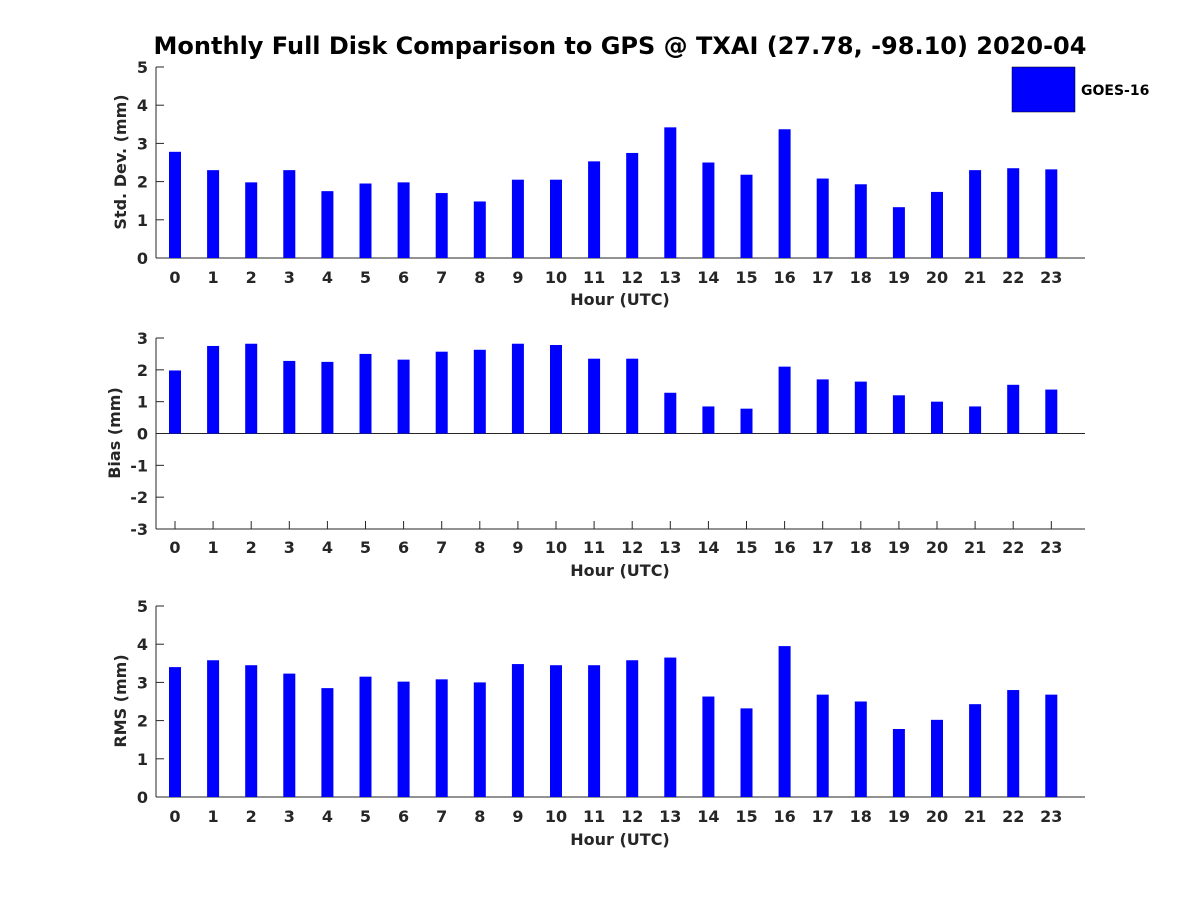 This screenshot has width=1200, height=900. Describe the element at coordinates (120, 161) in the screenshot. I see `y-axis-label: Std. Dev. (mm)` at that location.